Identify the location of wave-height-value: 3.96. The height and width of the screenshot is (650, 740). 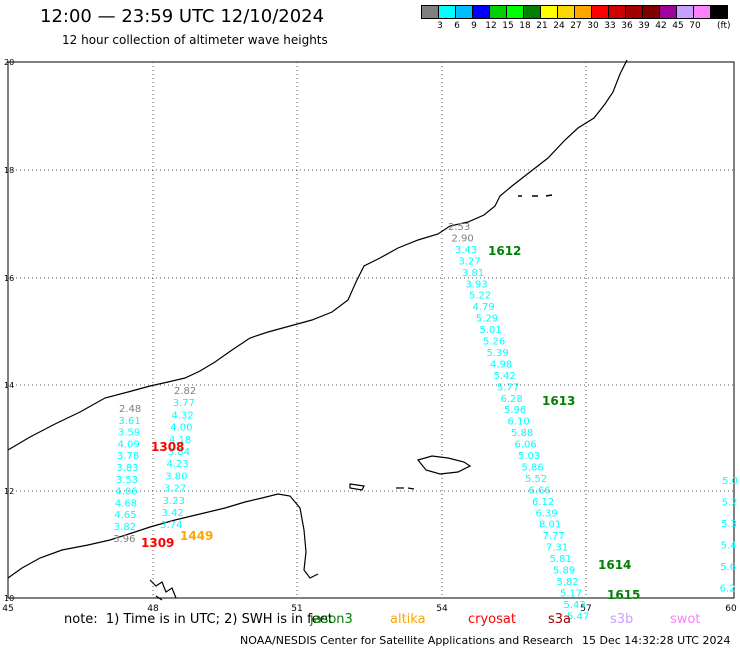
(124, 539).